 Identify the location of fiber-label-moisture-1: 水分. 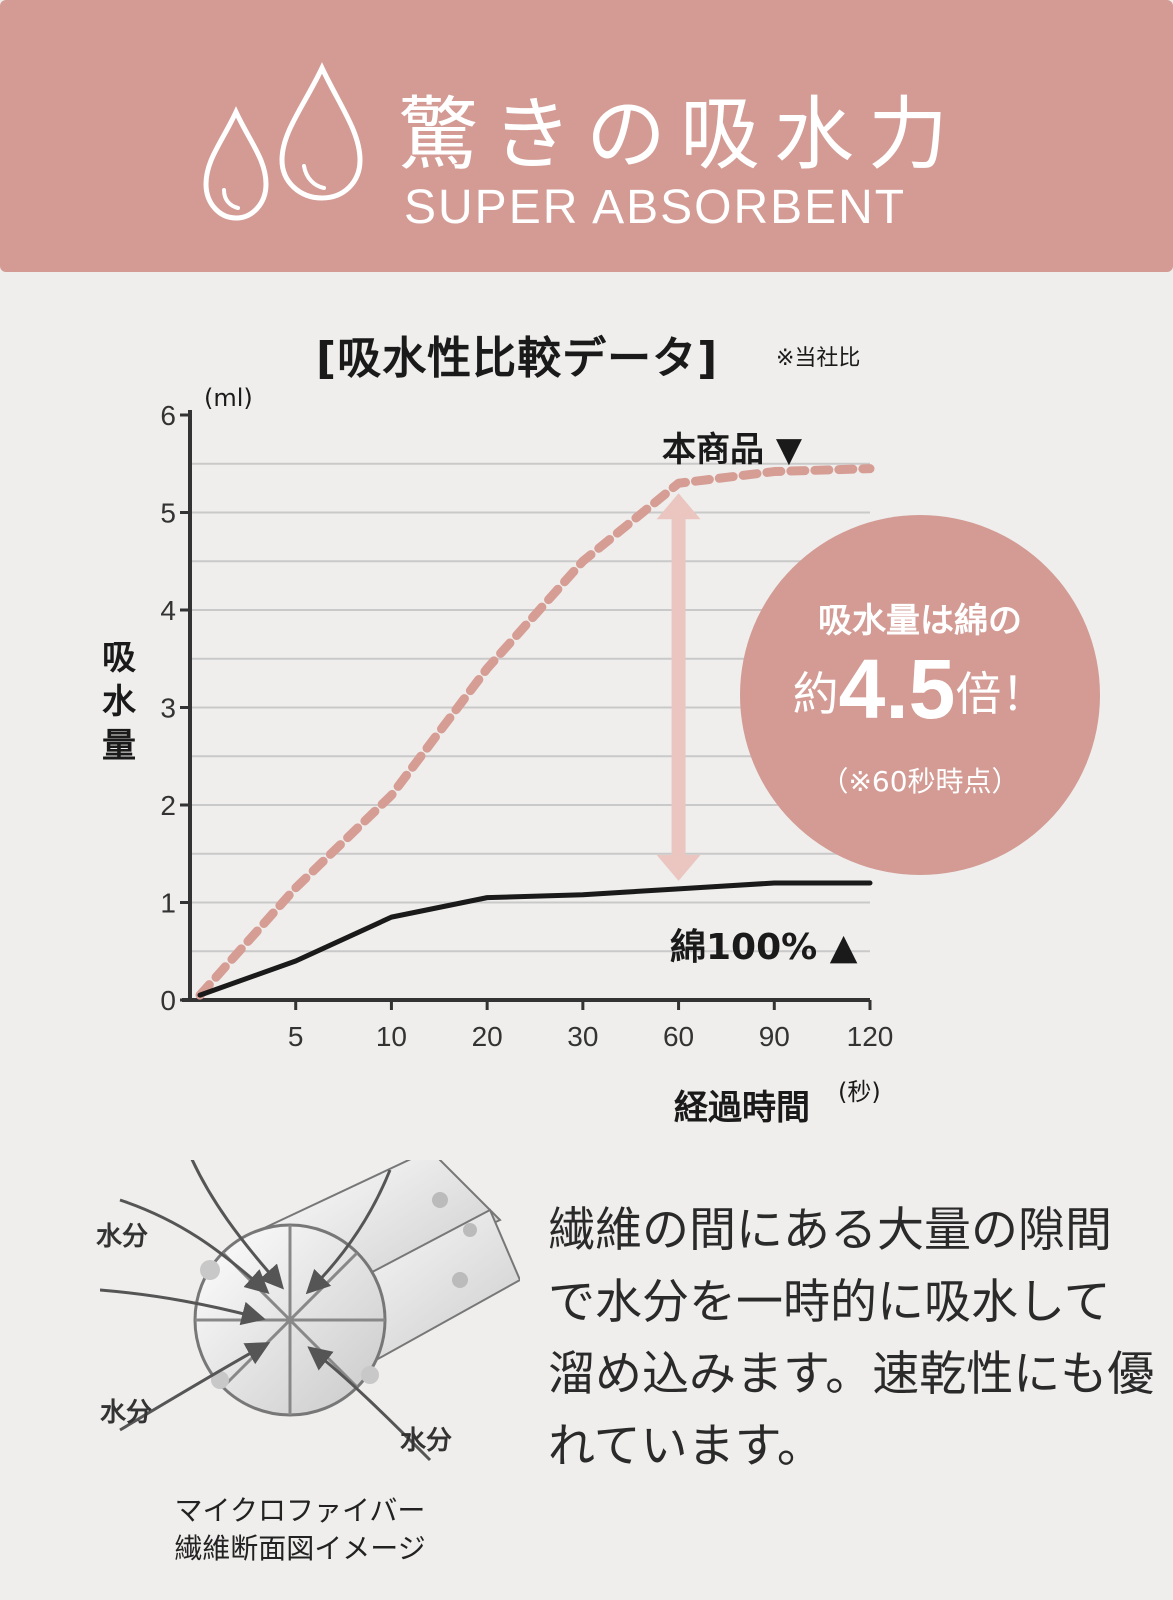
(122, 1237).